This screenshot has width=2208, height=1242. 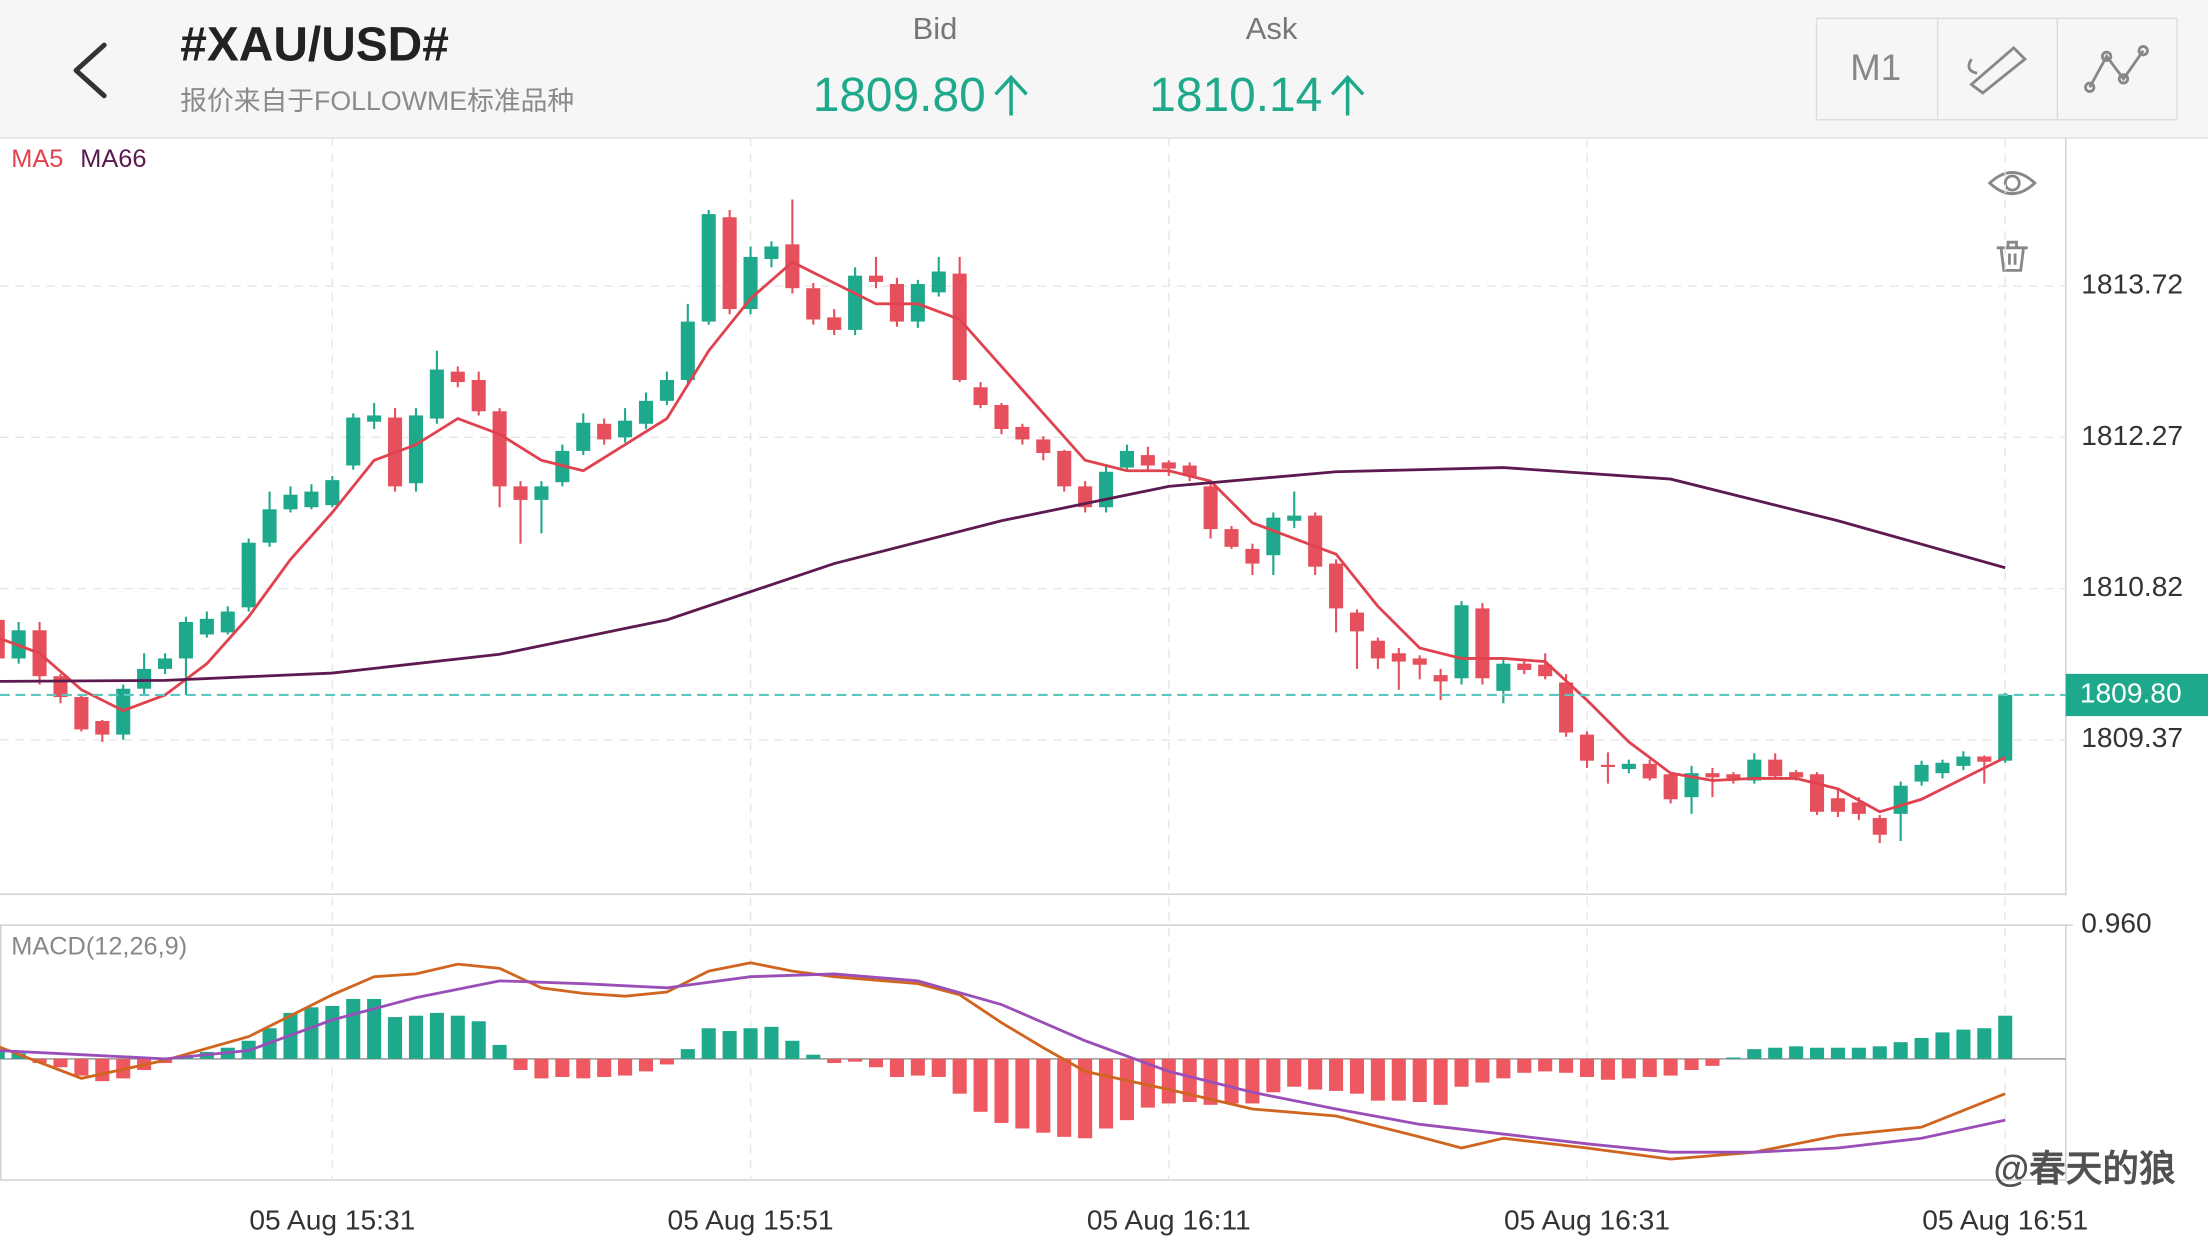 I want to click on back-button, so click(x=90, y=70).